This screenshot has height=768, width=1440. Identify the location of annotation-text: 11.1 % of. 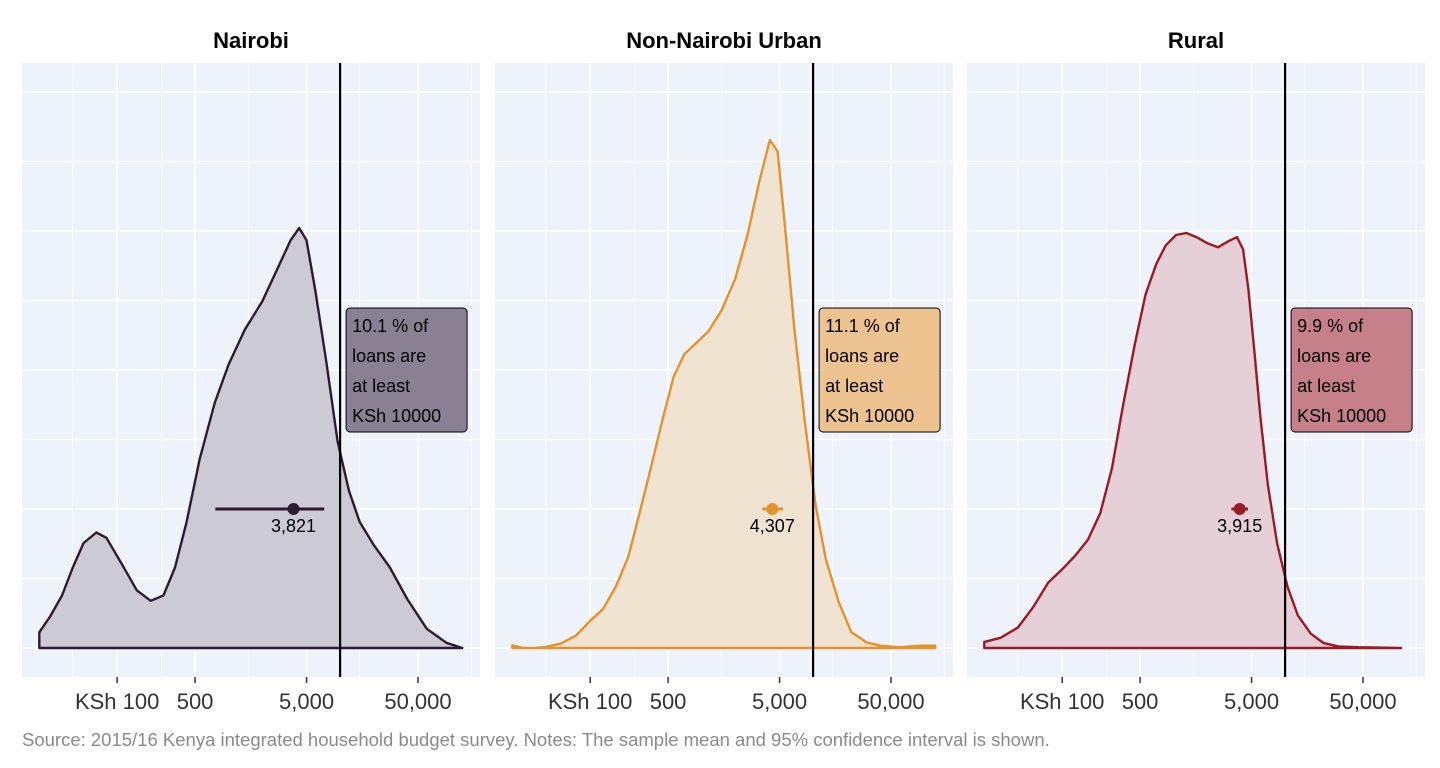
(863, 326).